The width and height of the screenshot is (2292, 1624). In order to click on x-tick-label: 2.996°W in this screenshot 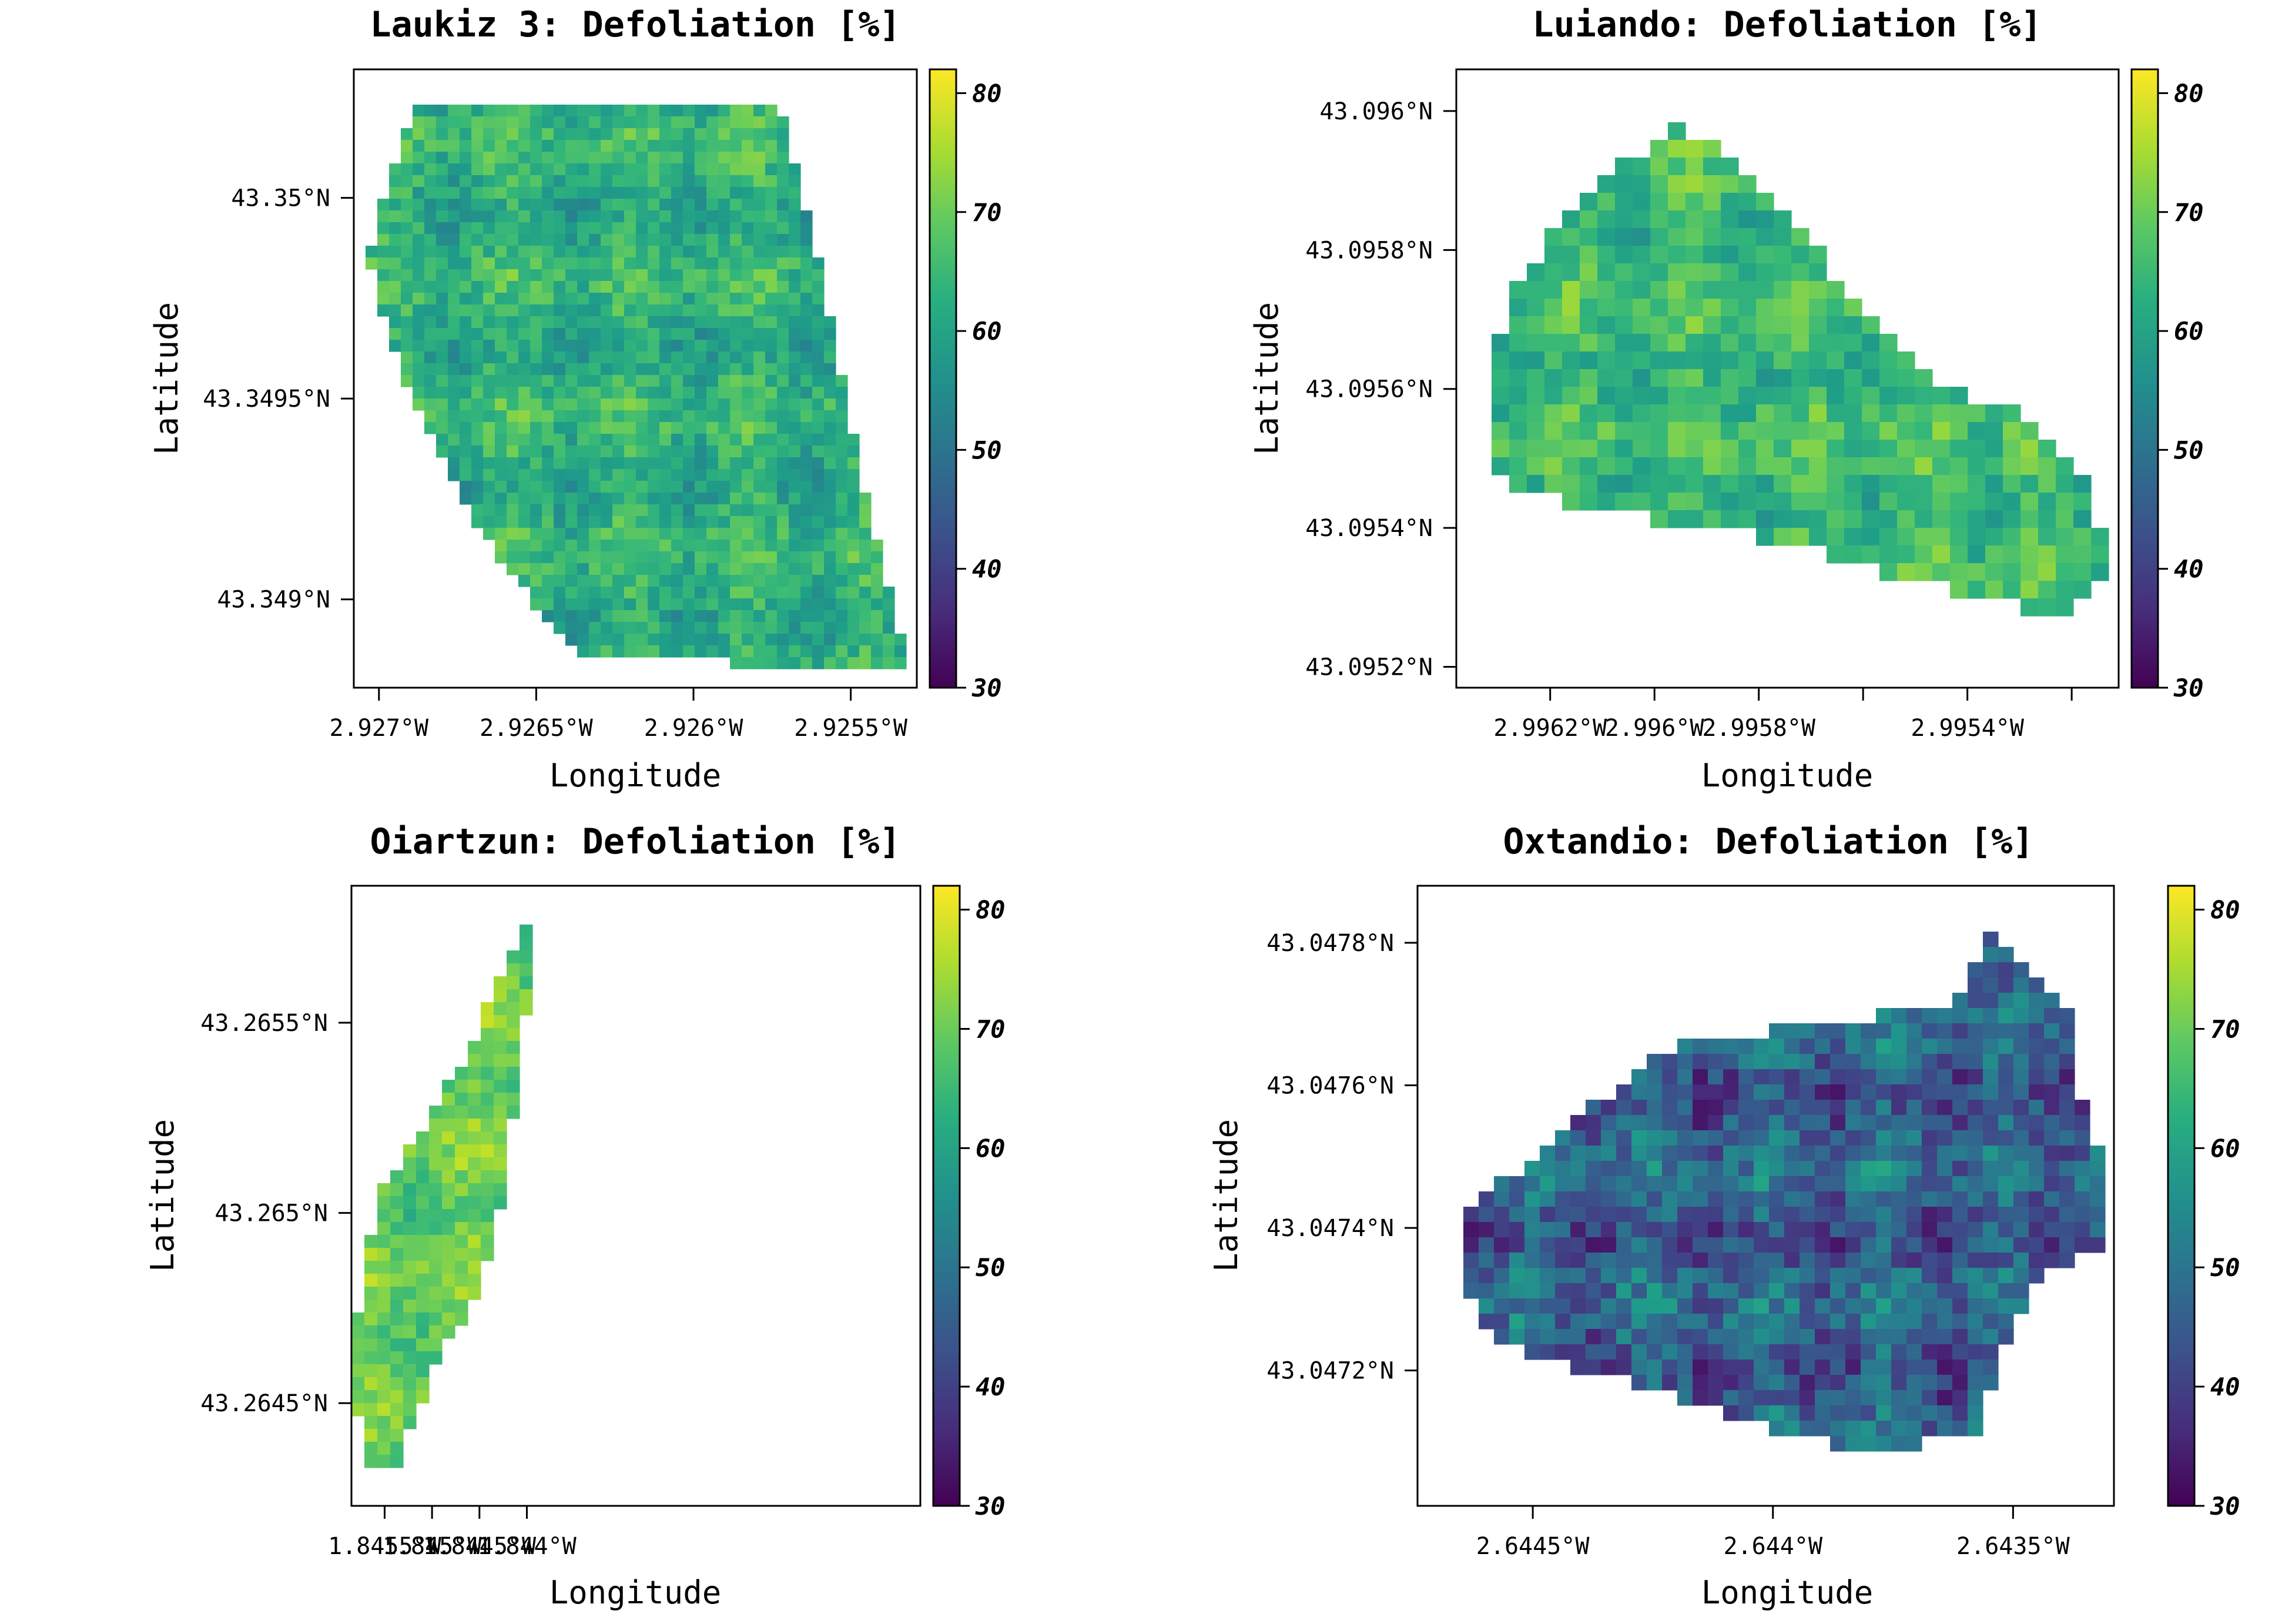, I will do `click(1654, 729)`.